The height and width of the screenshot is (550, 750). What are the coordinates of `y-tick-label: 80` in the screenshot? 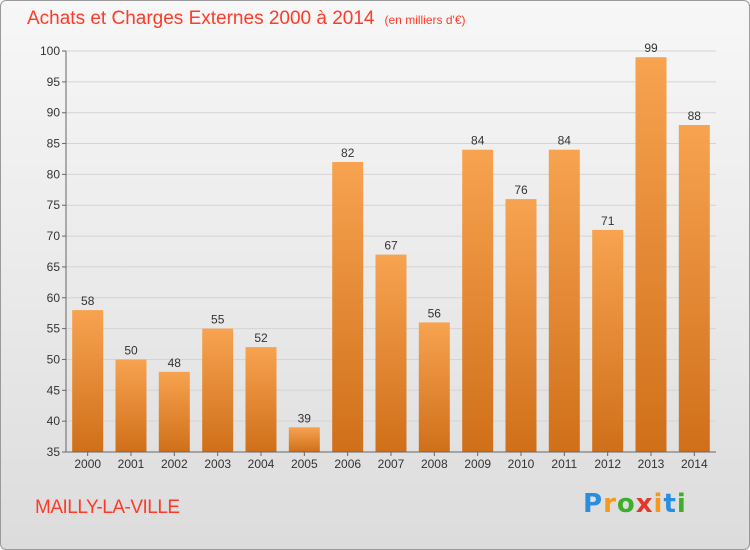 It's located at (54, 174).